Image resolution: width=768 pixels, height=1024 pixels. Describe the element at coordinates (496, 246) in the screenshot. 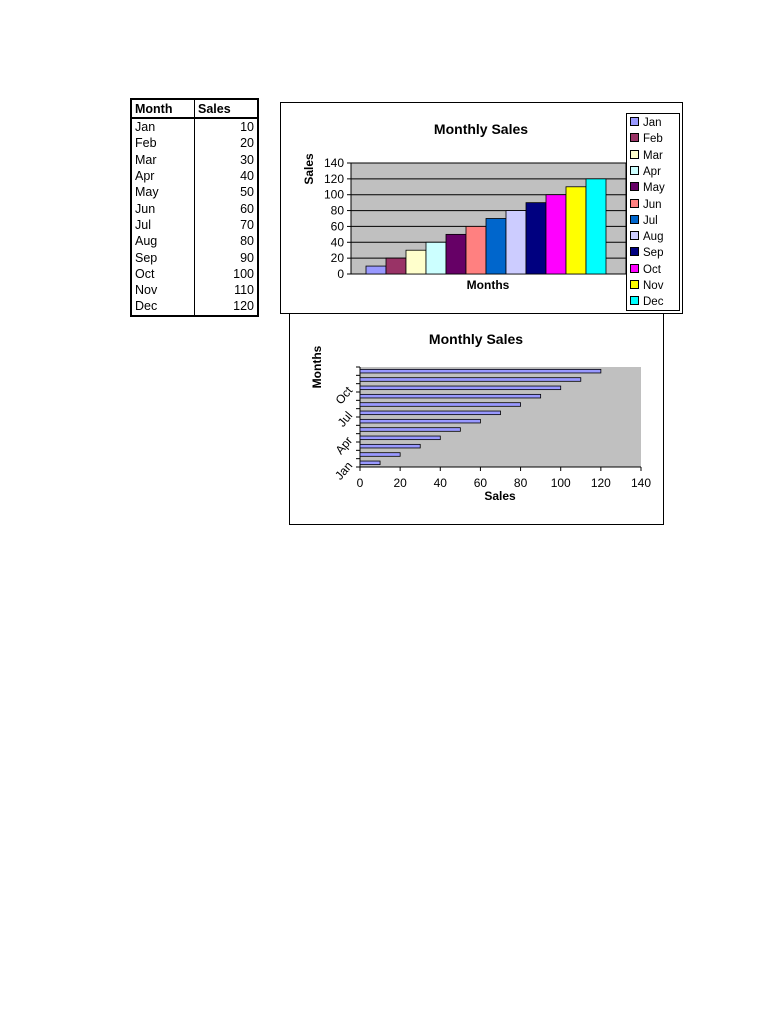

I see `bar-jul` at that location.